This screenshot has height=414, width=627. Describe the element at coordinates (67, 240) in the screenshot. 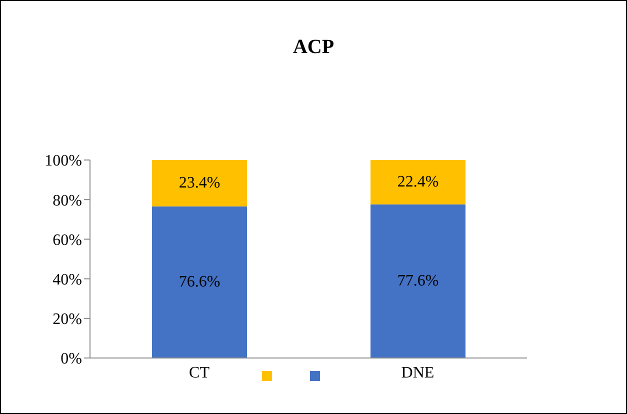

I see `y-tick-label: 60%` at that location.